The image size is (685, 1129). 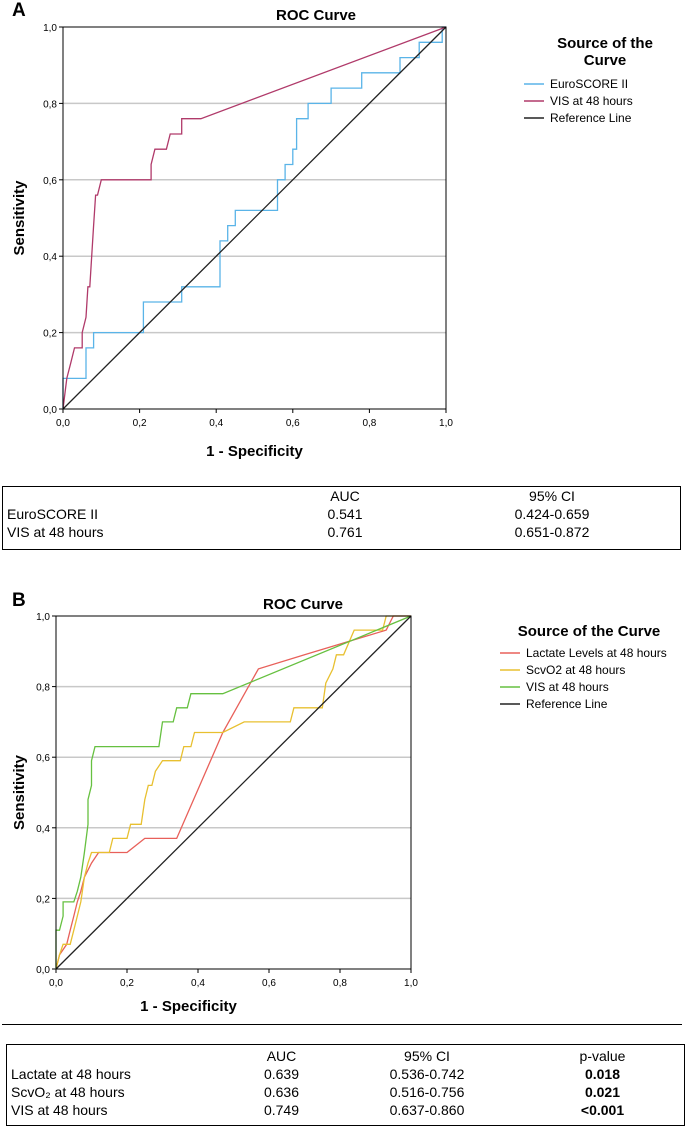 I want to click on table-b-row-label: Lactate at 48 hours, so click(x=71, y=1074).